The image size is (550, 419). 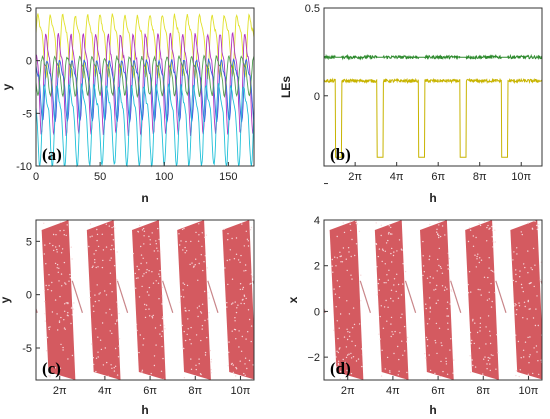 What do you see at coordinates (410, 296) in the screenshot?
I see `panel-d-transition-line` at bounding box center [410, 296].